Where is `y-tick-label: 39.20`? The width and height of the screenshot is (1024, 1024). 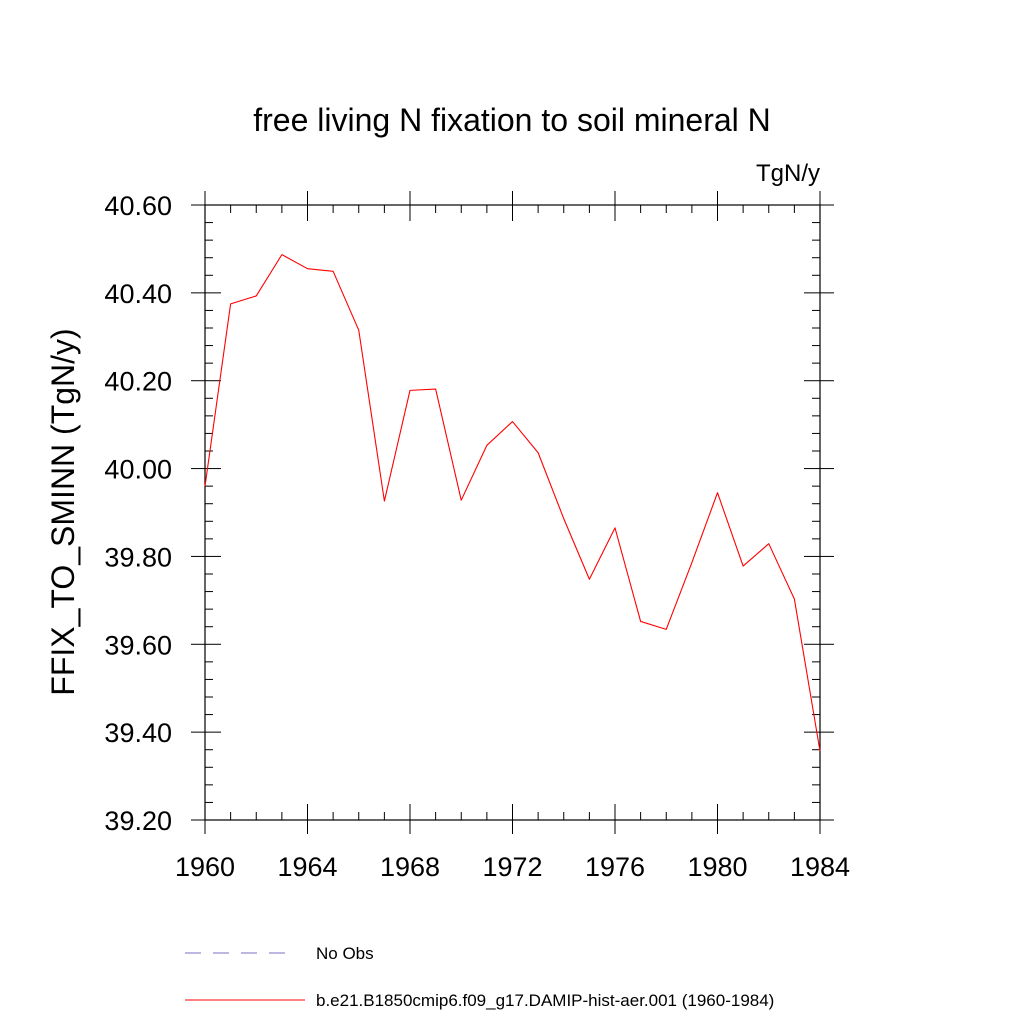 y-tick-label: 39.20 is located at coordinates (138, 821).